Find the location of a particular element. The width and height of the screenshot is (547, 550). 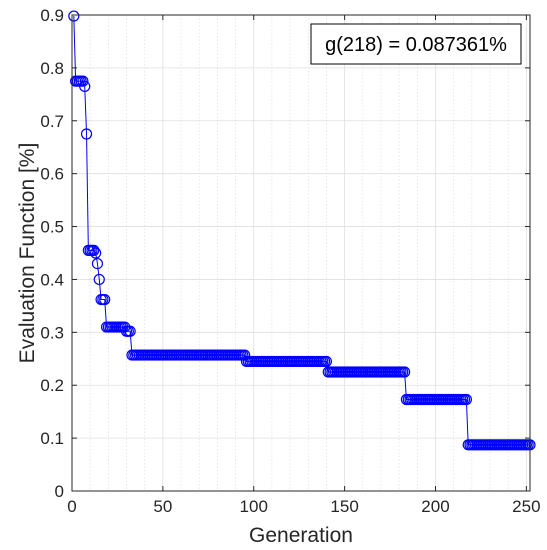

x-tick-label: 50 is located at coordinates (162, 506).